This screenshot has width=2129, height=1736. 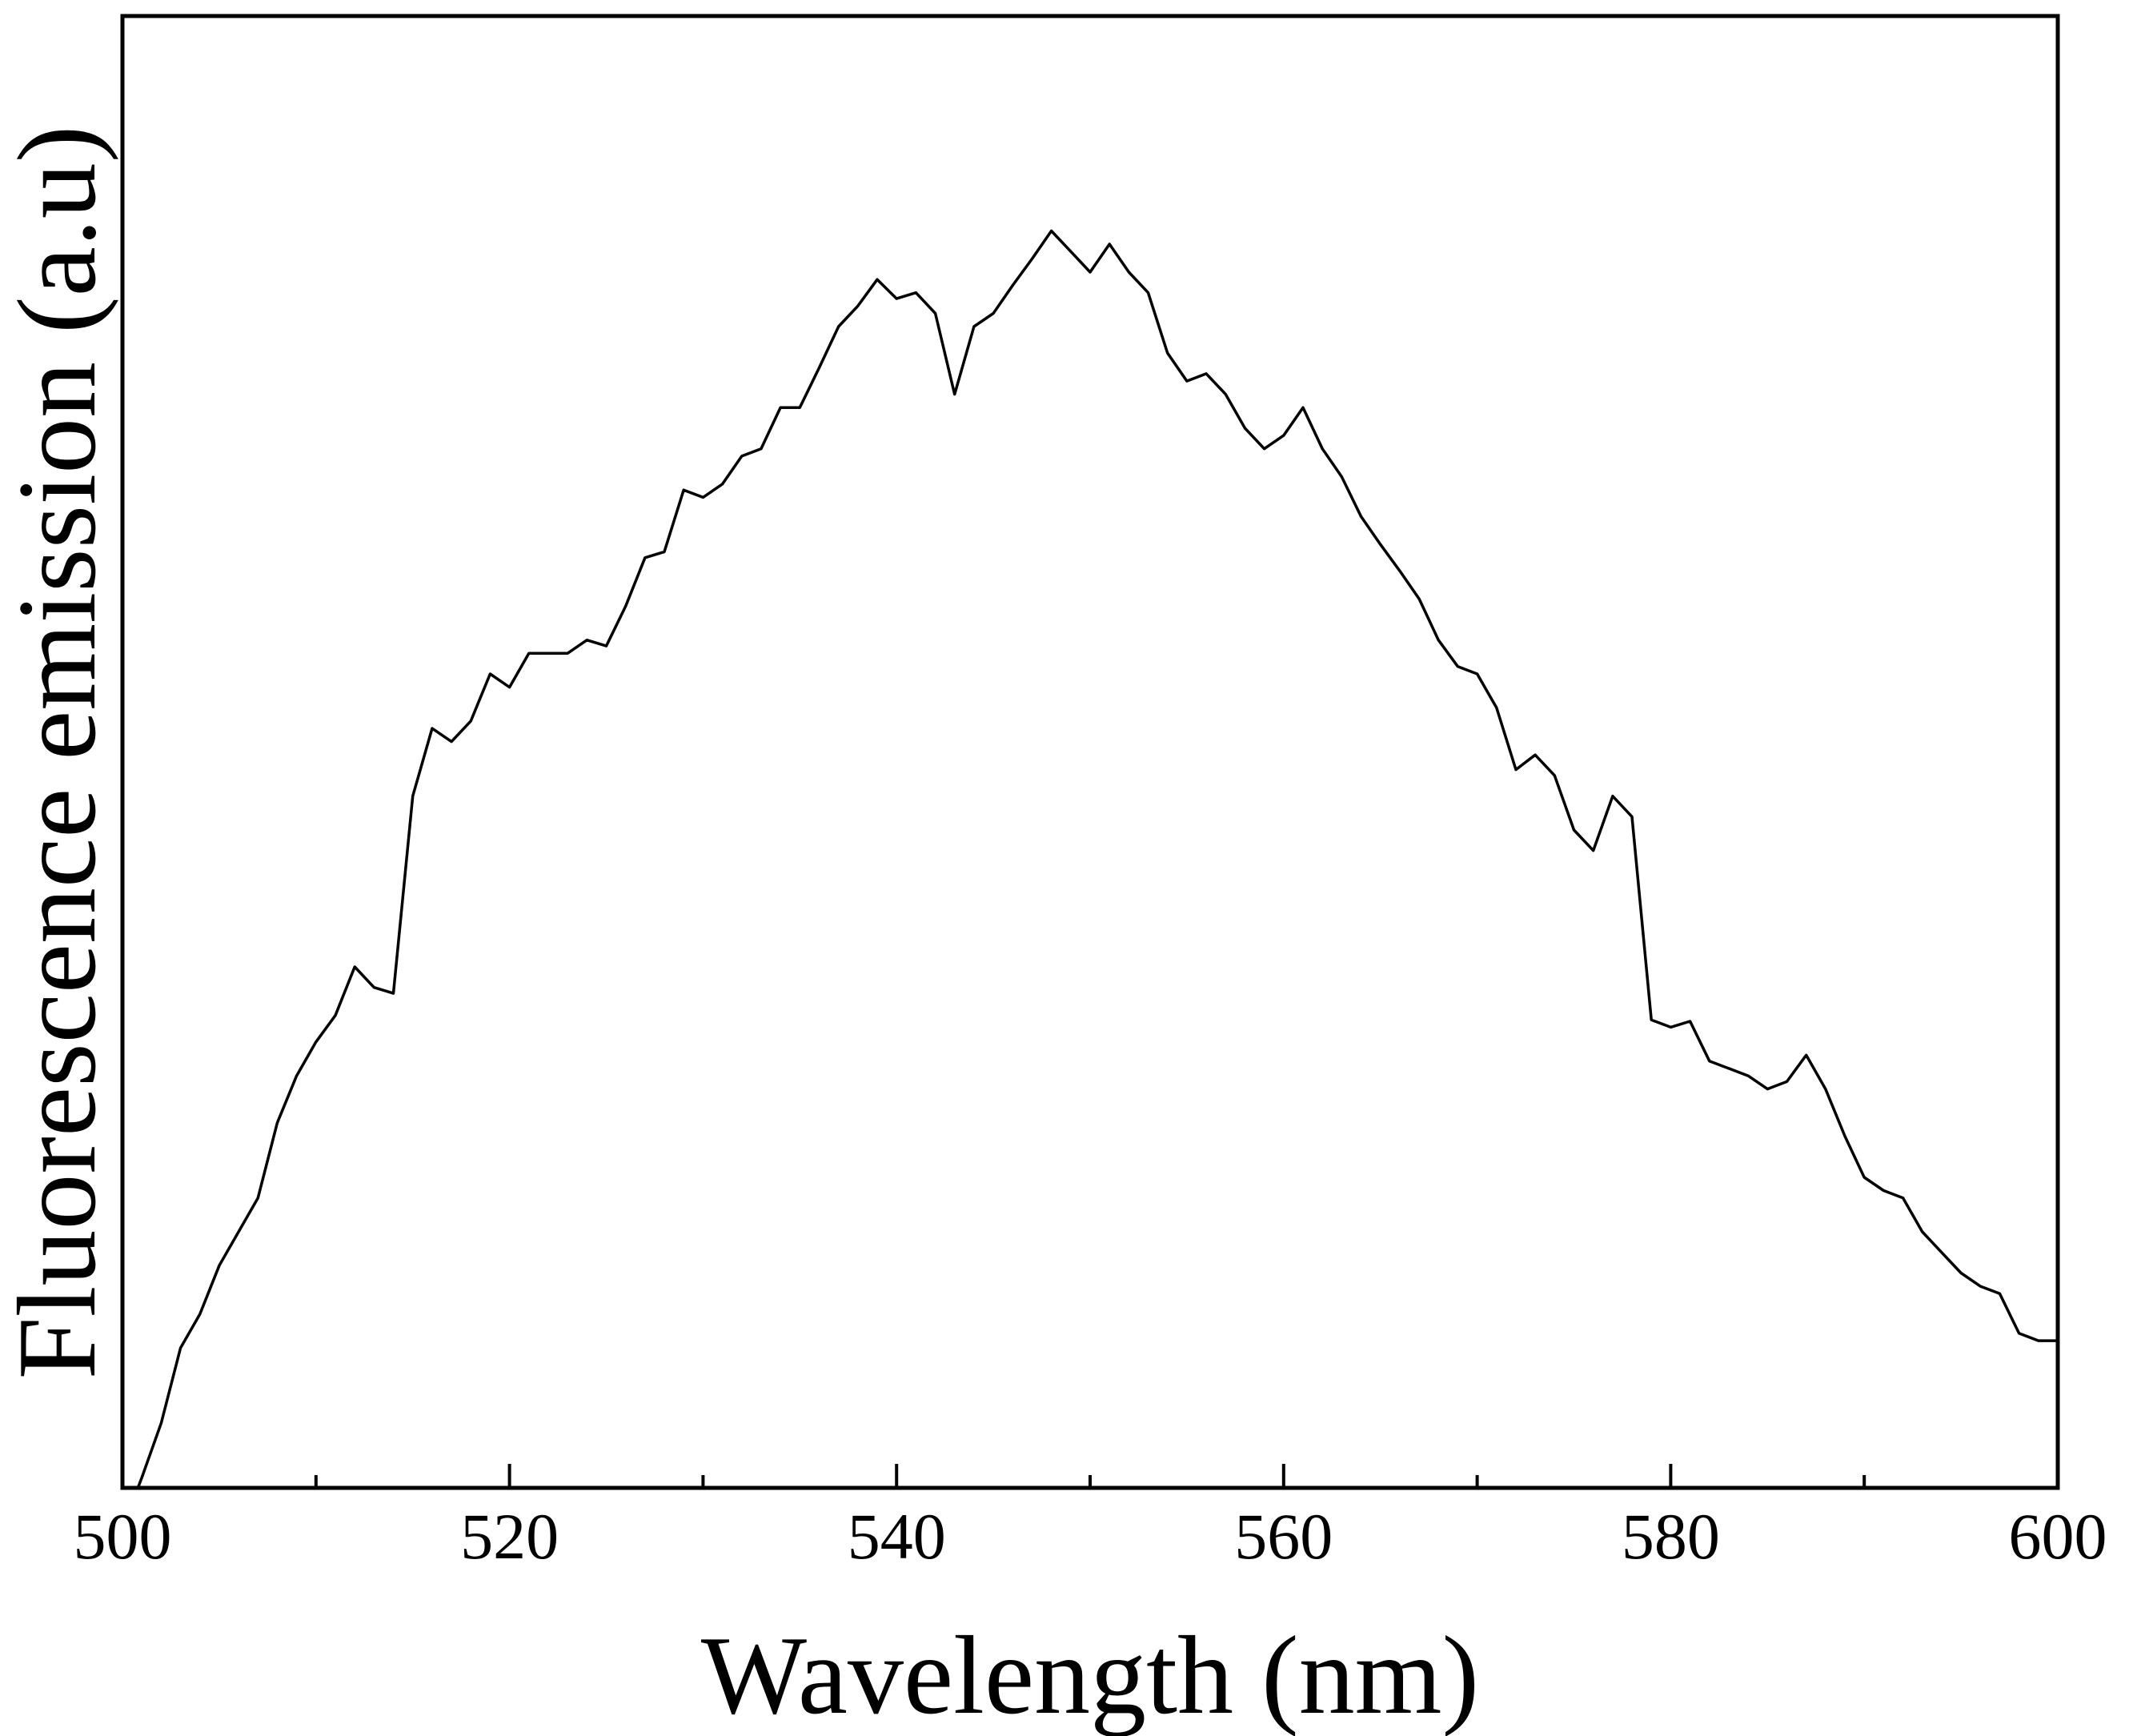 I want to click on x-tick-label: 540, so click(x=897, y=1537).